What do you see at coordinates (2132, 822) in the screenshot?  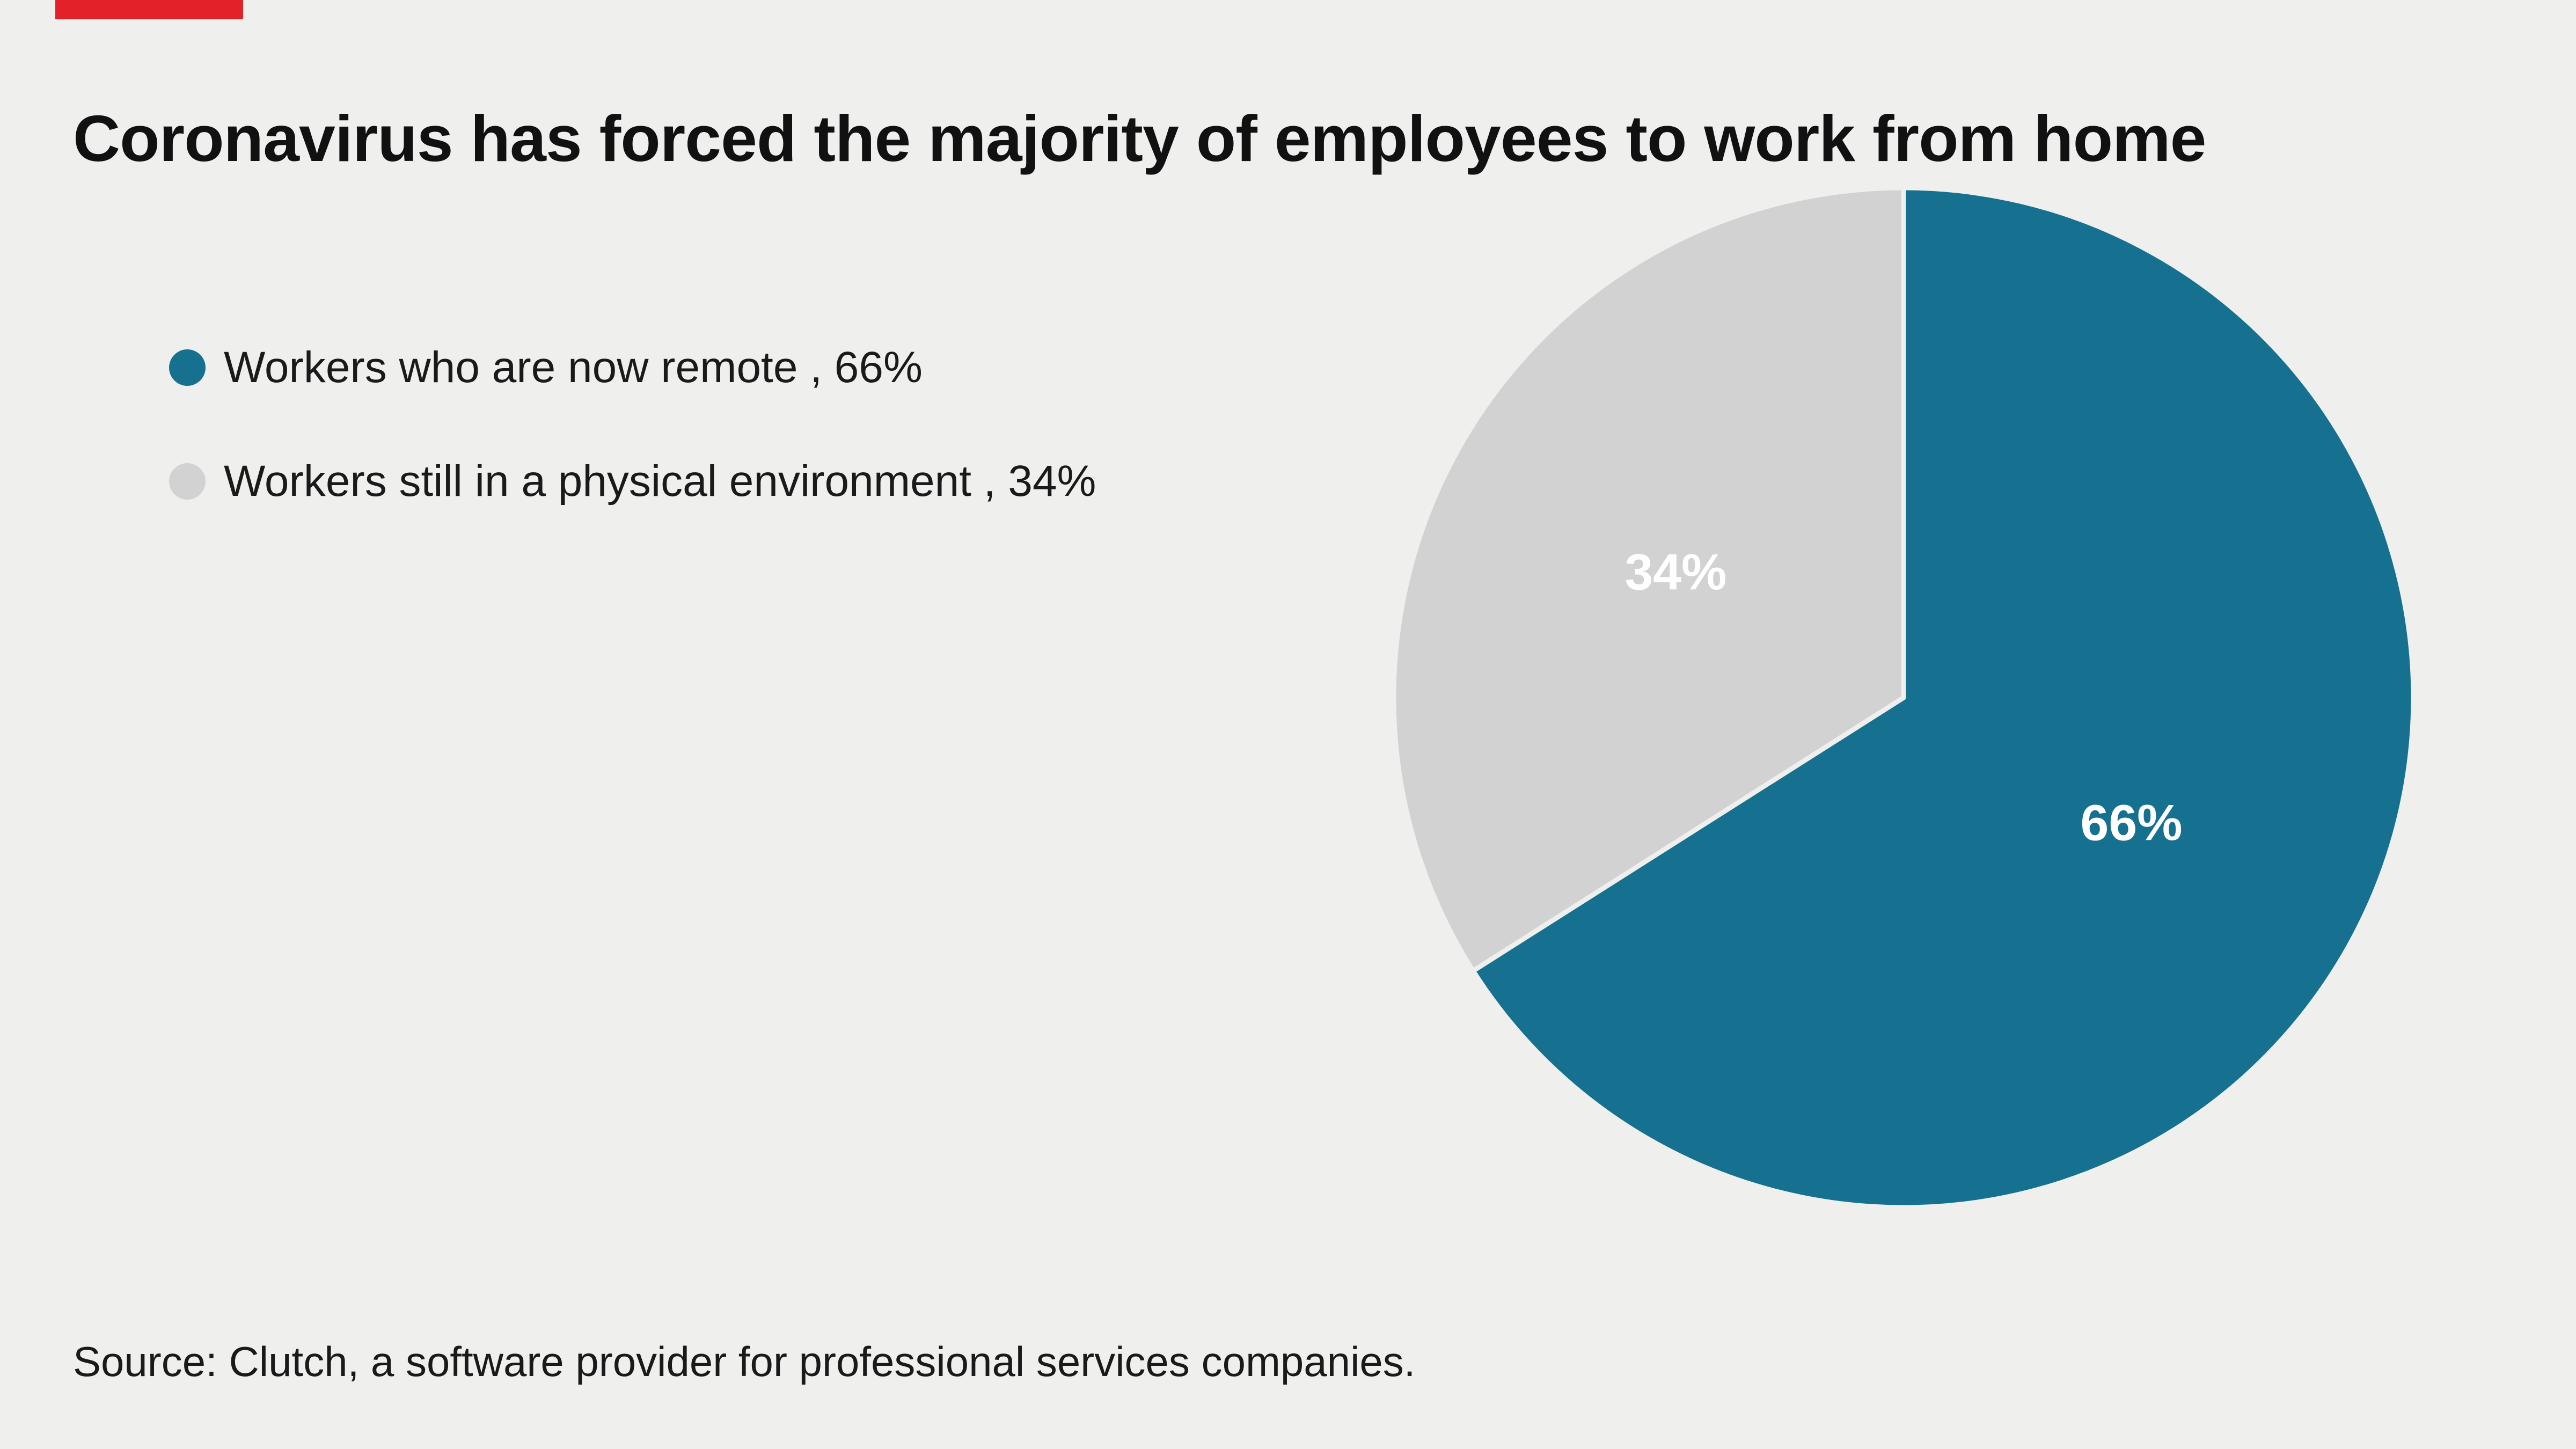 I see `pie-label-0: 66%` at bounding box center [2132, 822].